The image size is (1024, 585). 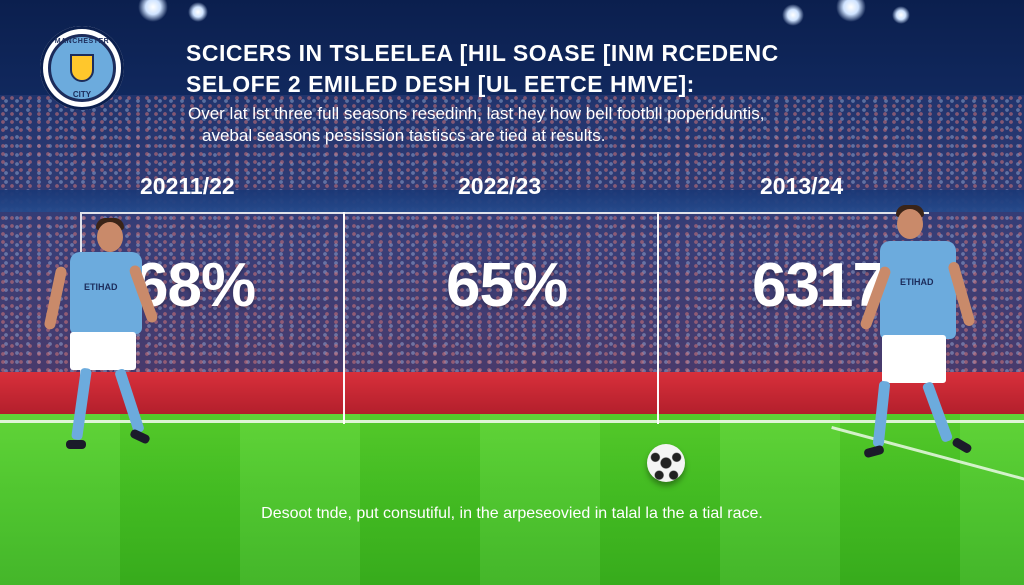 I want to click on player-right: ETIHAD, so click(x=922, y=340).